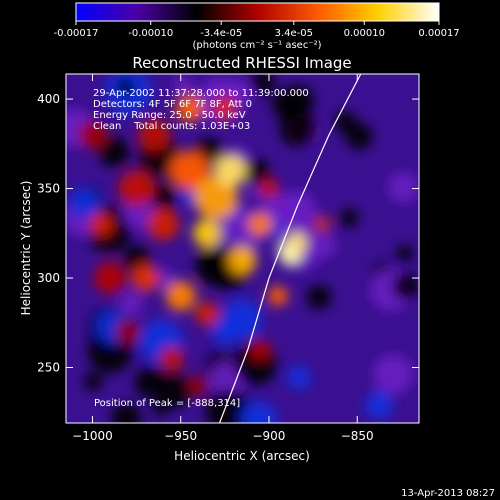 The width and height of the screenshot is (500, 500). I want to click on y-axis-label: Heliocentric Y (arcsec), so click(26, 248).